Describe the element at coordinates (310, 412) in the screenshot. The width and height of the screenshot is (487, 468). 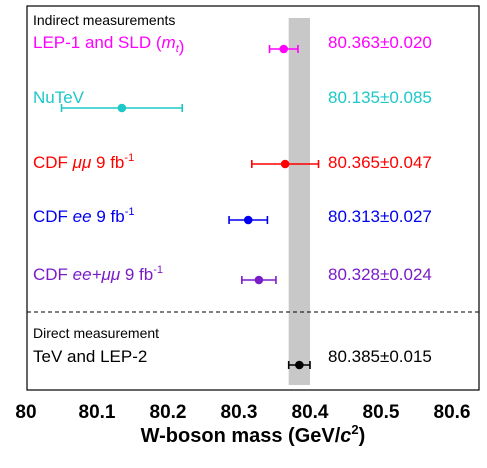
I see `x-tick-label: 80.4` at that location.